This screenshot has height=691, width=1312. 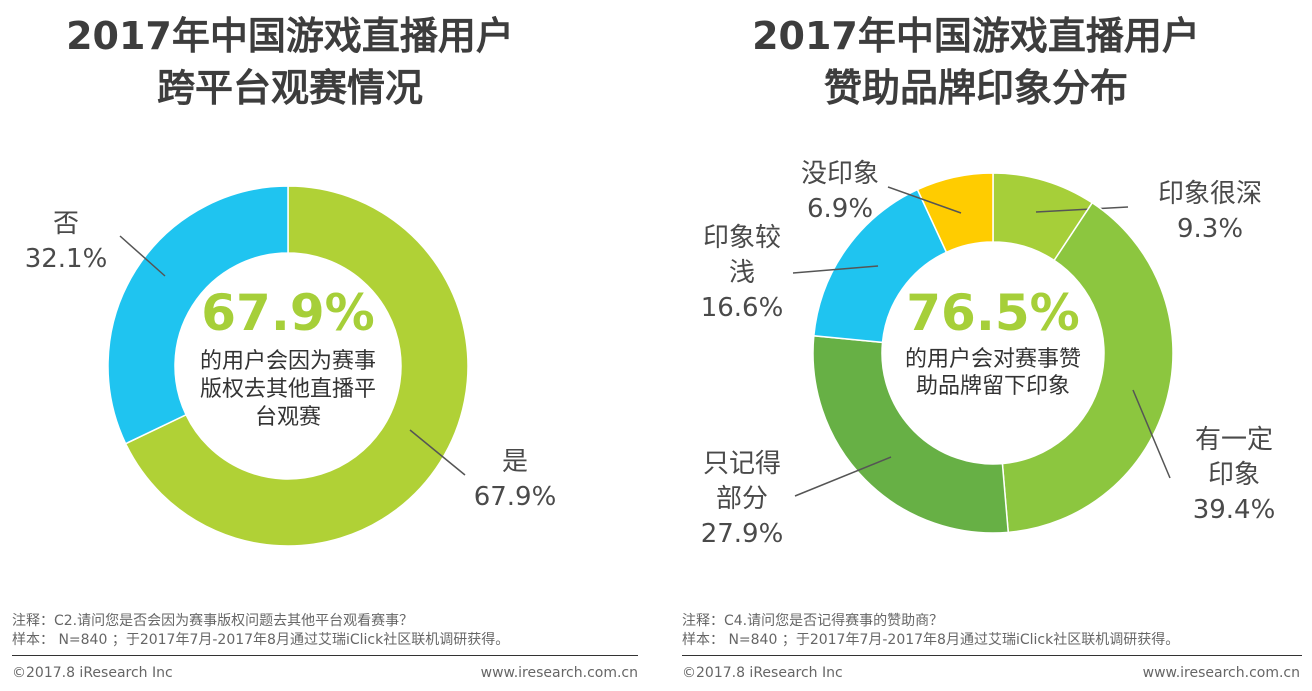 I want to click on slice-percent-label: 39.4%, so click(x=1234, y=510).